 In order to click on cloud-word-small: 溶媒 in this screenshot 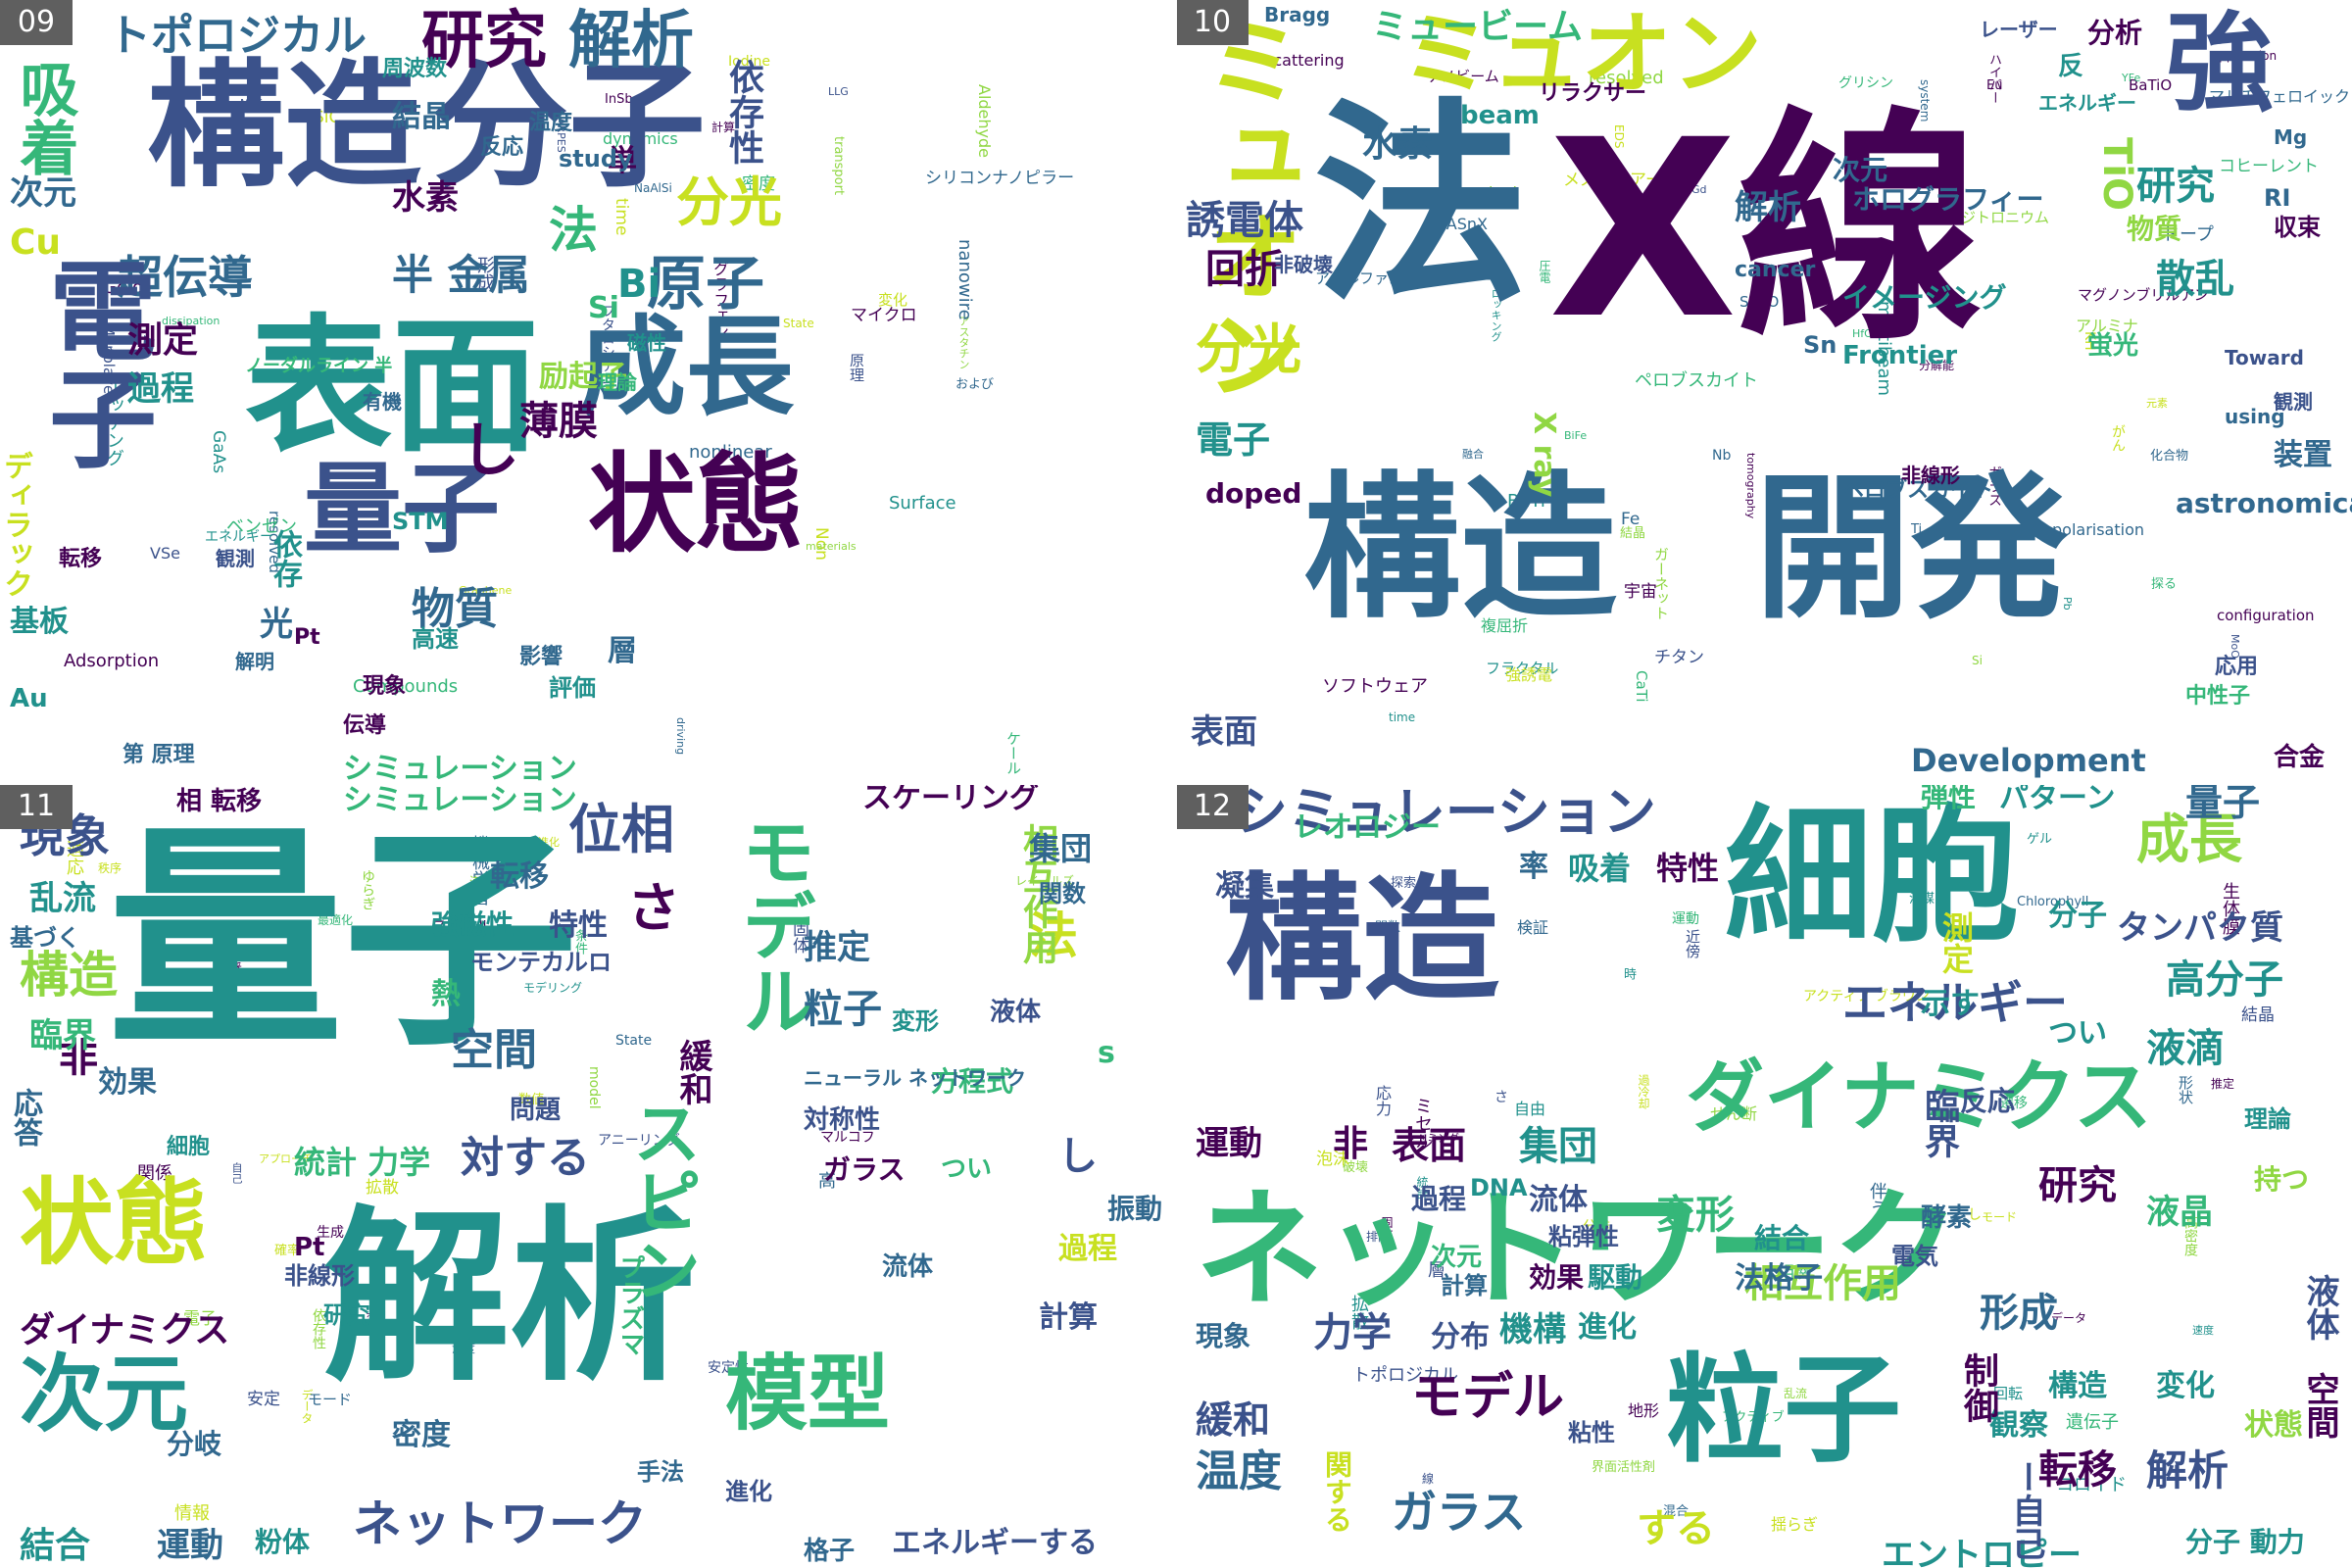, I will do `click(1922, 899)`.